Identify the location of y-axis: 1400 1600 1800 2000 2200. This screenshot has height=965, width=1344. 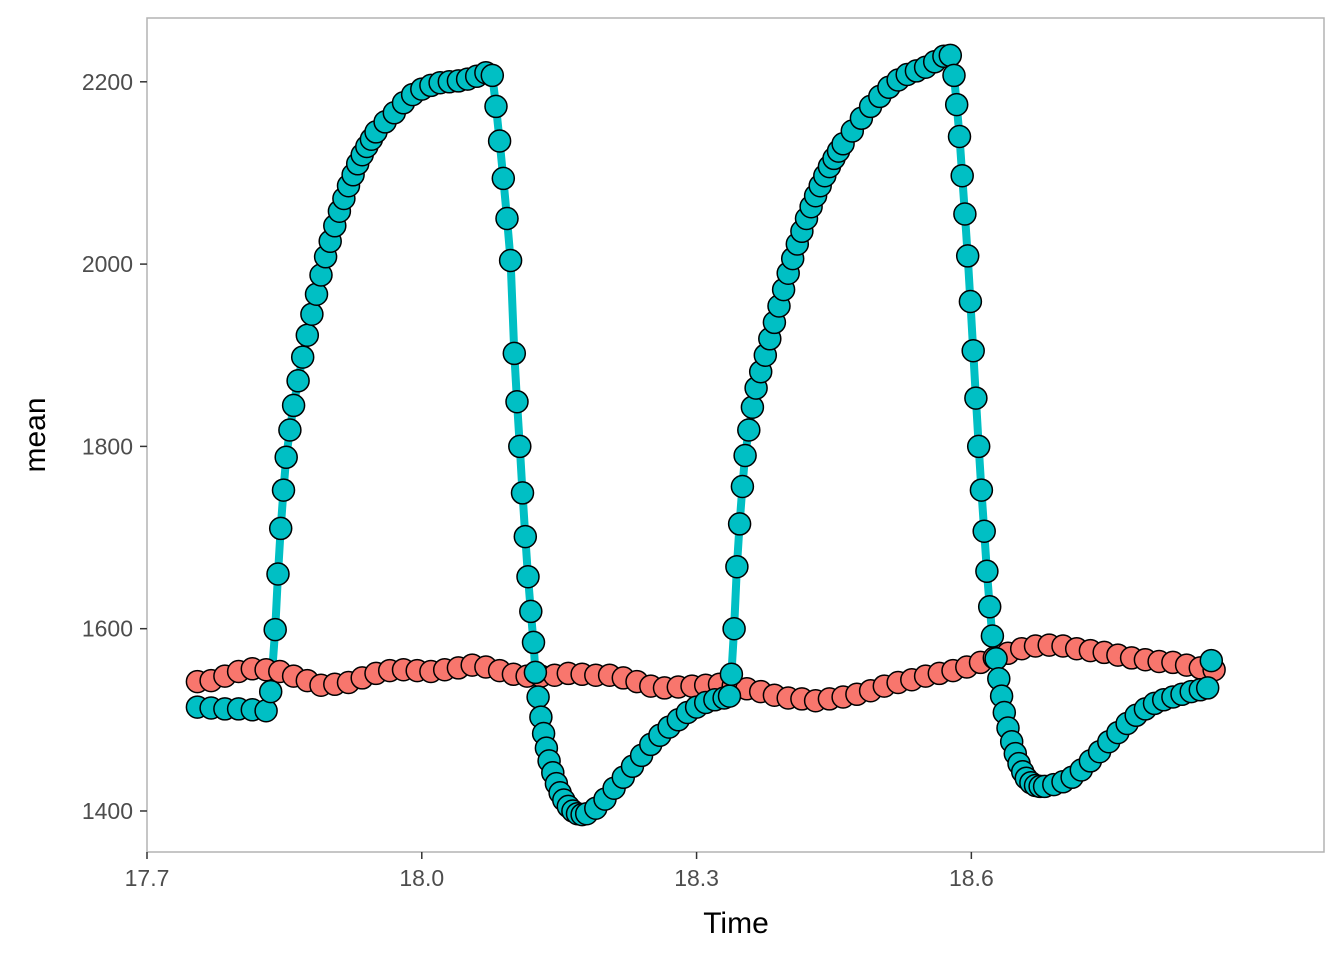
(114, 446).